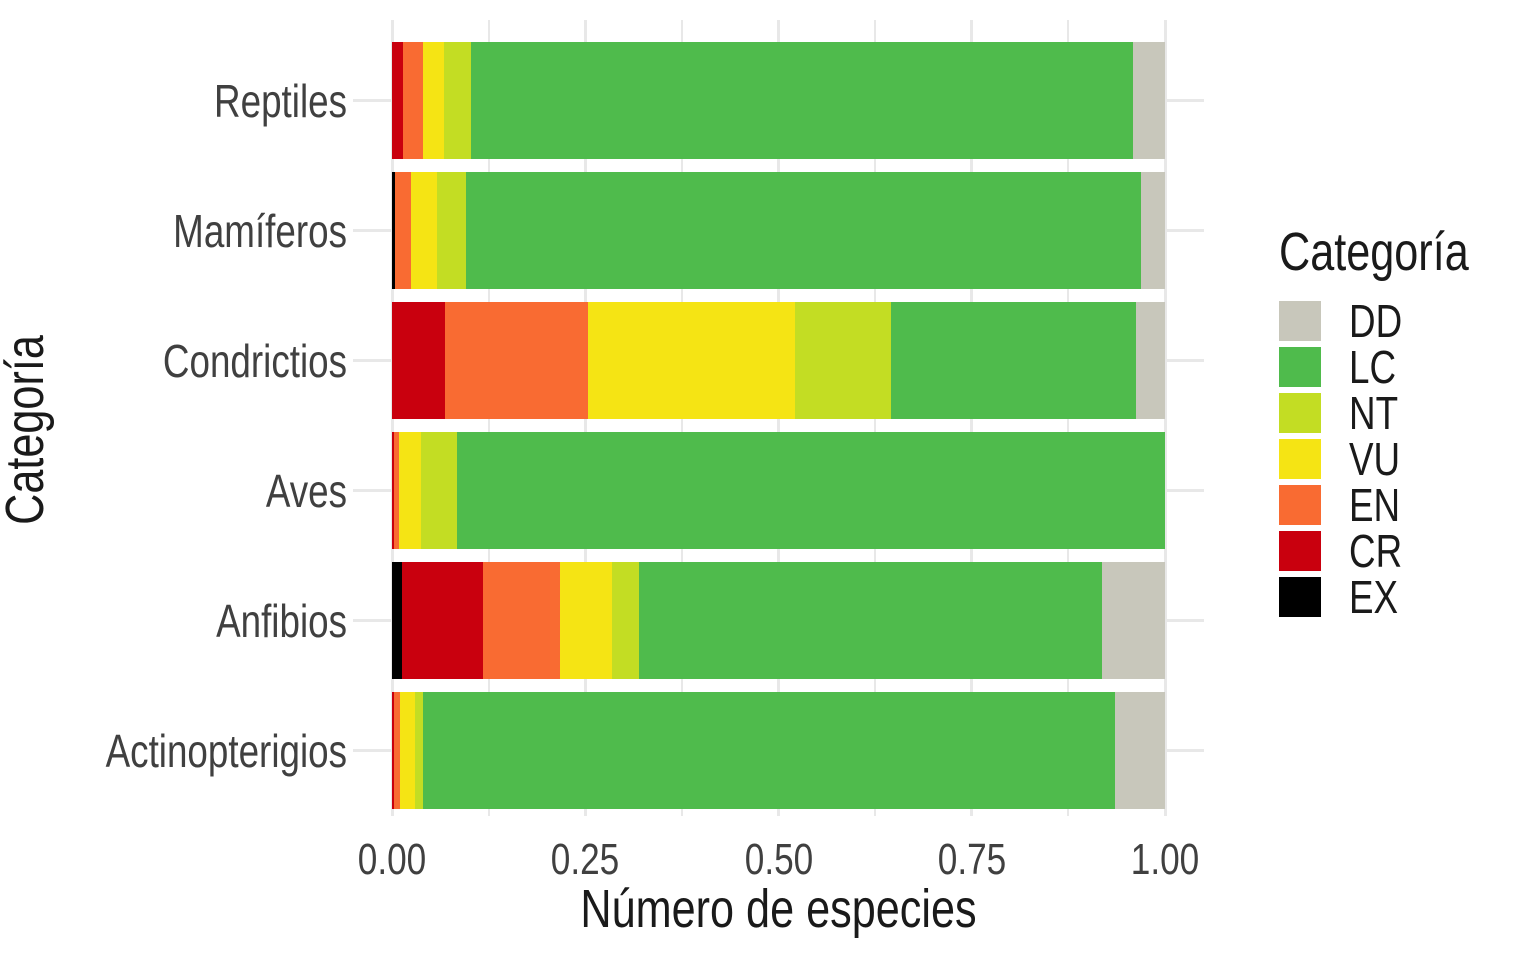  I want to click on category-label-condrictios: Condrictios, so click(254, 360).